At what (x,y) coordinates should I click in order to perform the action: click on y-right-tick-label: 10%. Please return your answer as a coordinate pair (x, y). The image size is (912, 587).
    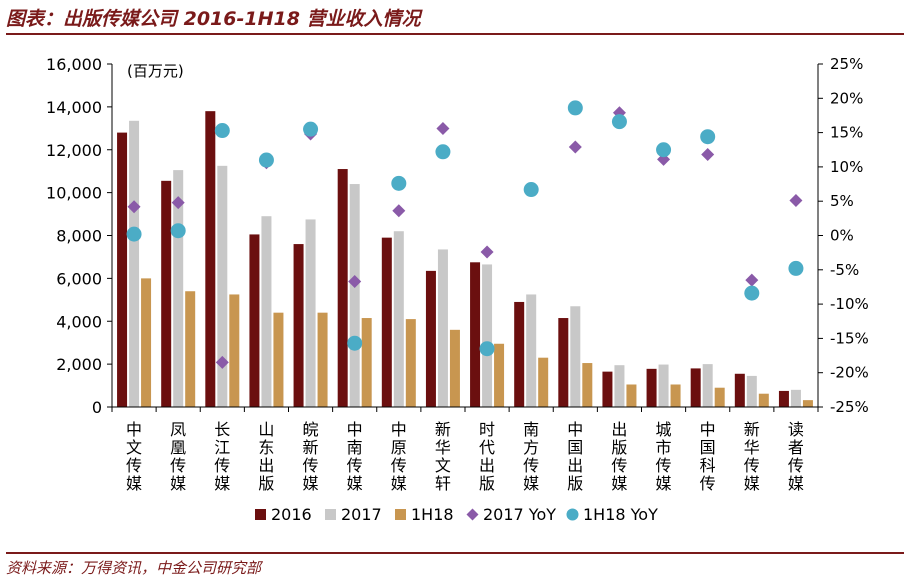
    Looking at the image, I should click on (846, 167).